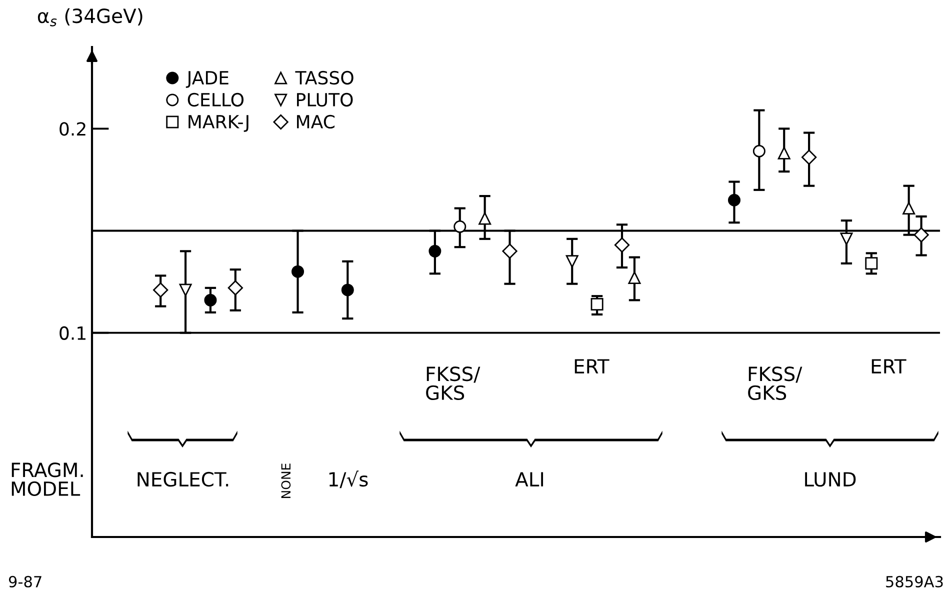 The image size is (944, 601). What do you see at coordinates (47, 479) in the screenshot?
I see `text: FRAGM. MODEL` at bounding box center [47, 479].